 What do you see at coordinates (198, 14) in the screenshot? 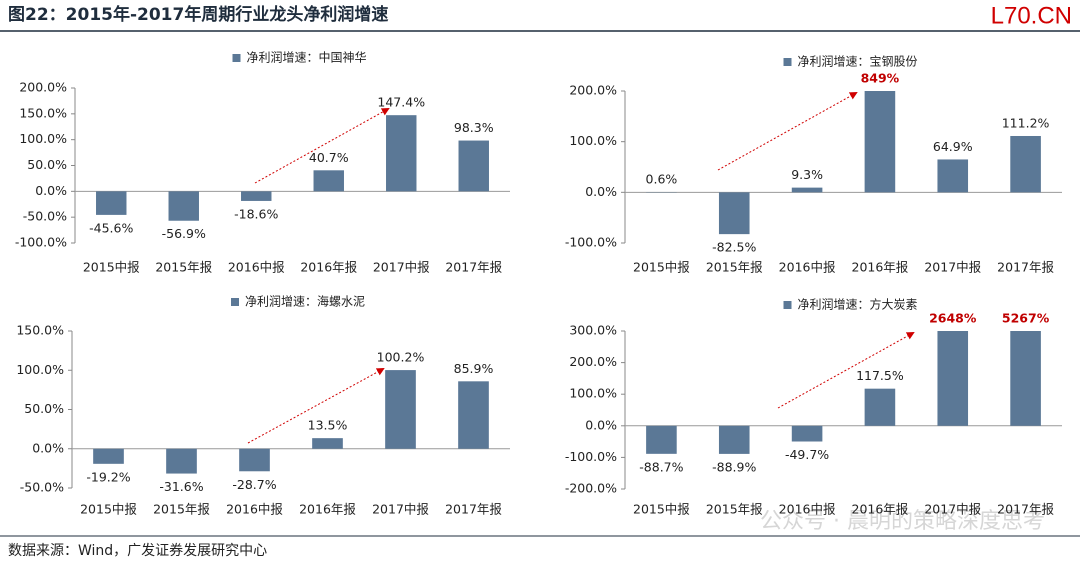
I see `figure-title: 图22：2015年-2017年周期行业龙头净利润增速` at bounding box center [198, 14].